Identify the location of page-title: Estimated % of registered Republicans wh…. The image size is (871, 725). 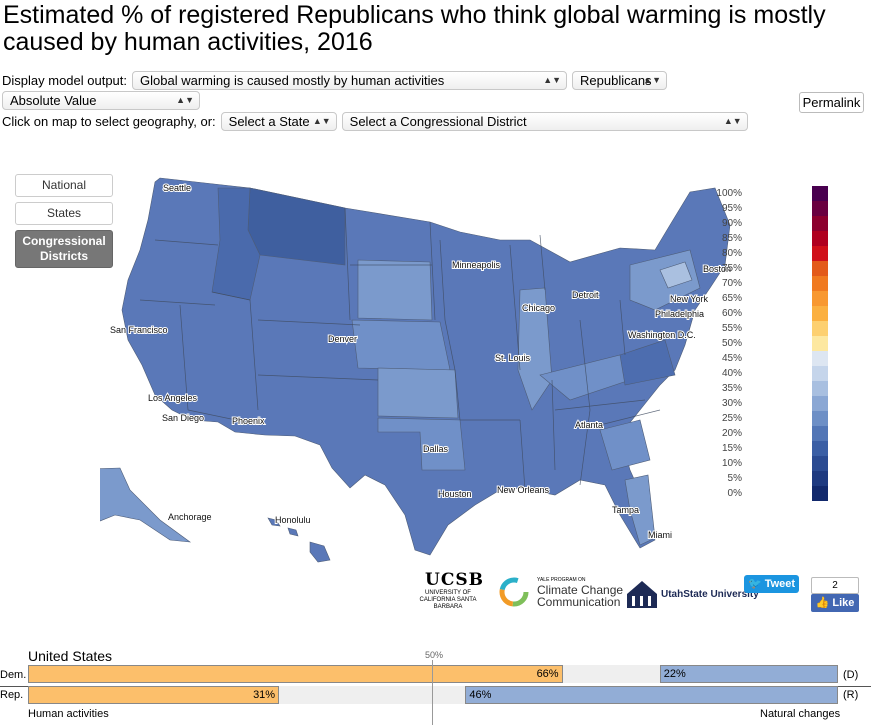
(414, 28).